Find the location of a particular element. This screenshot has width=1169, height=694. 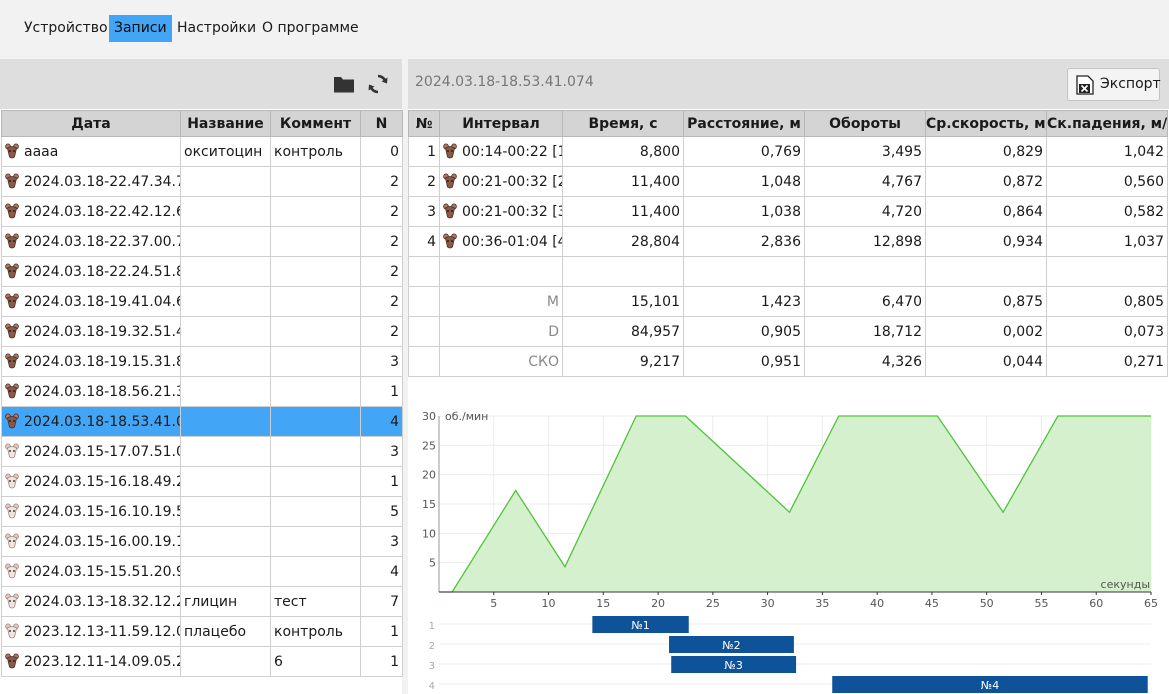

record-date: 2024.03.18-19.15.31.811 is located at coordinates (91, 361).